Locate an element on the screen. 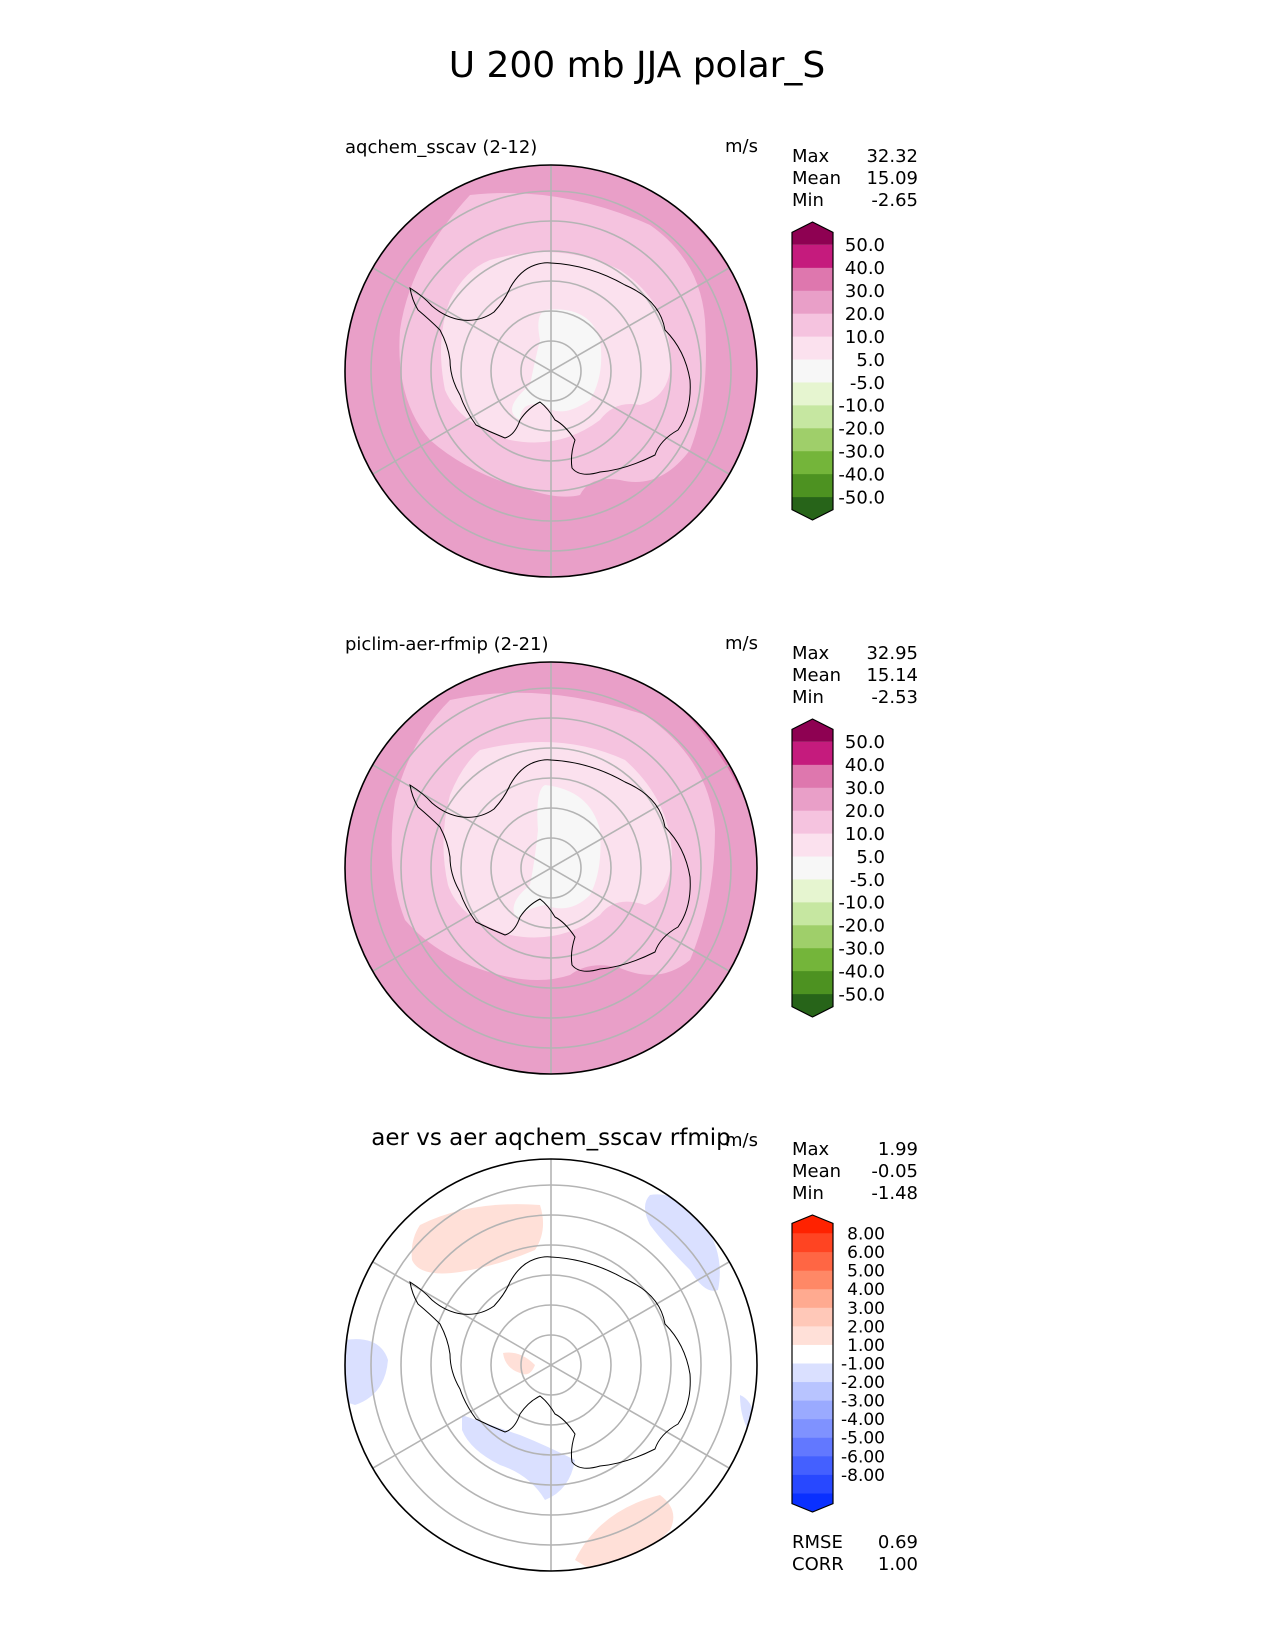 The width and height of the screenshot is (1275, 1650). colorbar-tick-label: -4.00 is located at coordinates (863, 1420).